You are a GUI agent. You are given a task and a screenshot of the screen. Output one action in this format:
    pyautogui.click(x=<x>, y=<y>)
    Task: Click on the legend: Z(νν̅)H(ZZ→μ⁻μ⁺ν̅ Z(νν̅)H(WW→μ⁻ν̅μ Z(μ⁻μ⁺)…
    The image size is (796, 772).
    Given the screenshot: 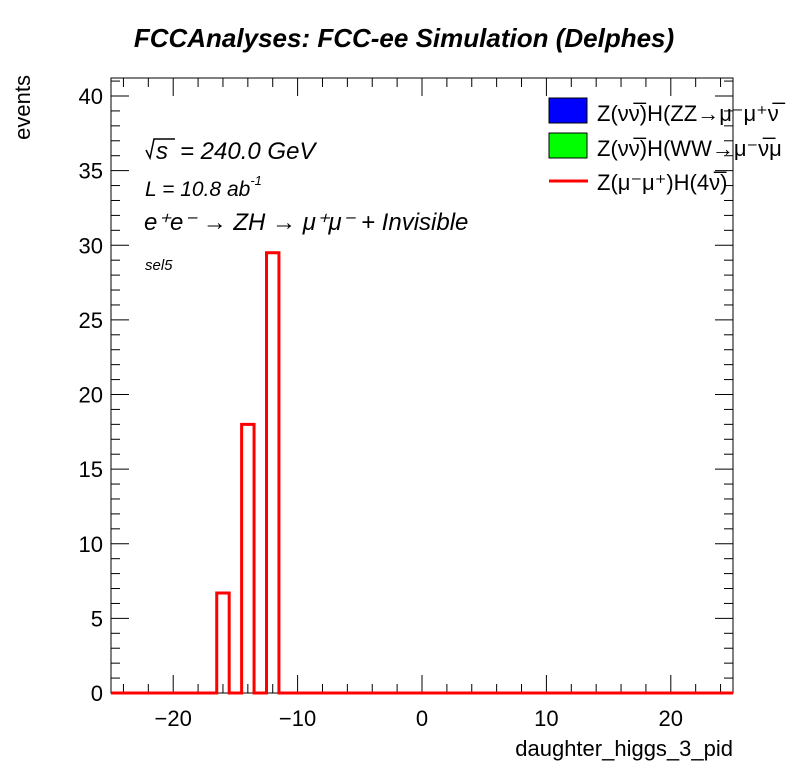 What is the action you would take?
    pyautogui.click(x=667, y=146)
    